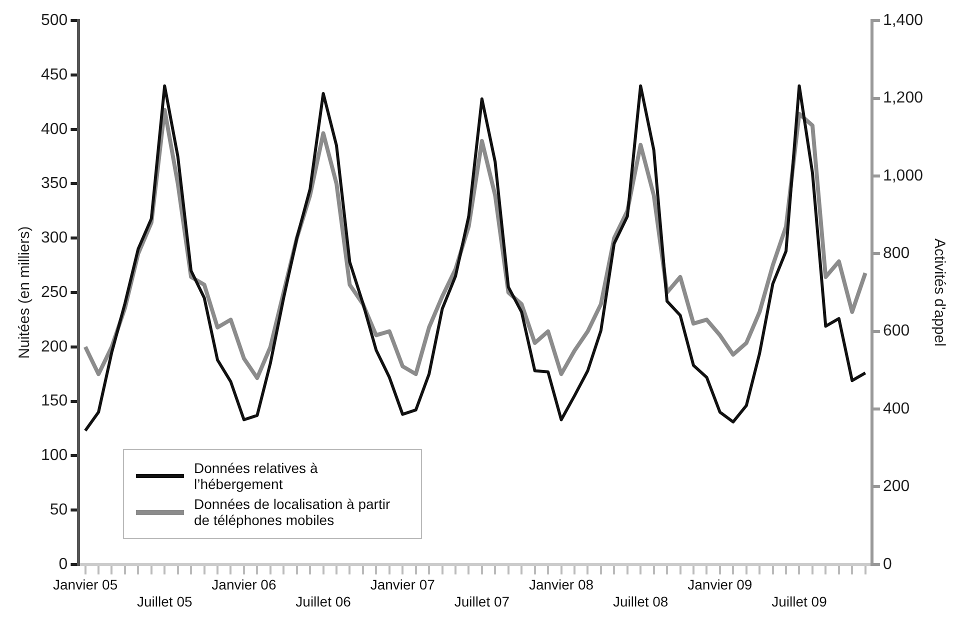  I want to click on y2-tick-label: 400, so click(896, 409).